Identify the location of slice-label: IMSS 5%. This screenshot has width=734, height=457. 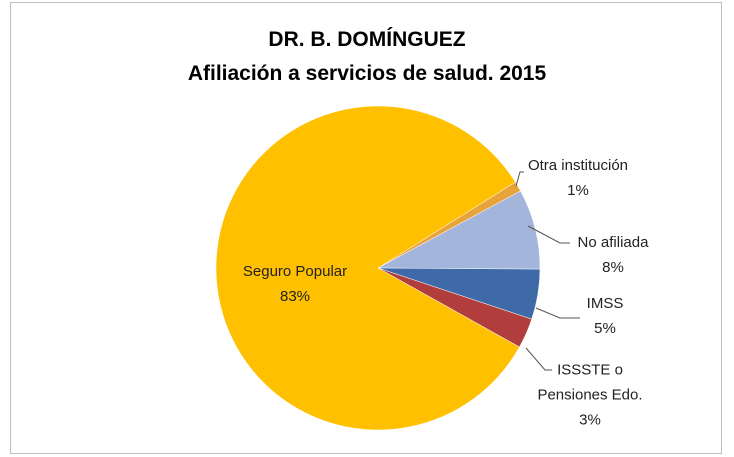
(605, 316).